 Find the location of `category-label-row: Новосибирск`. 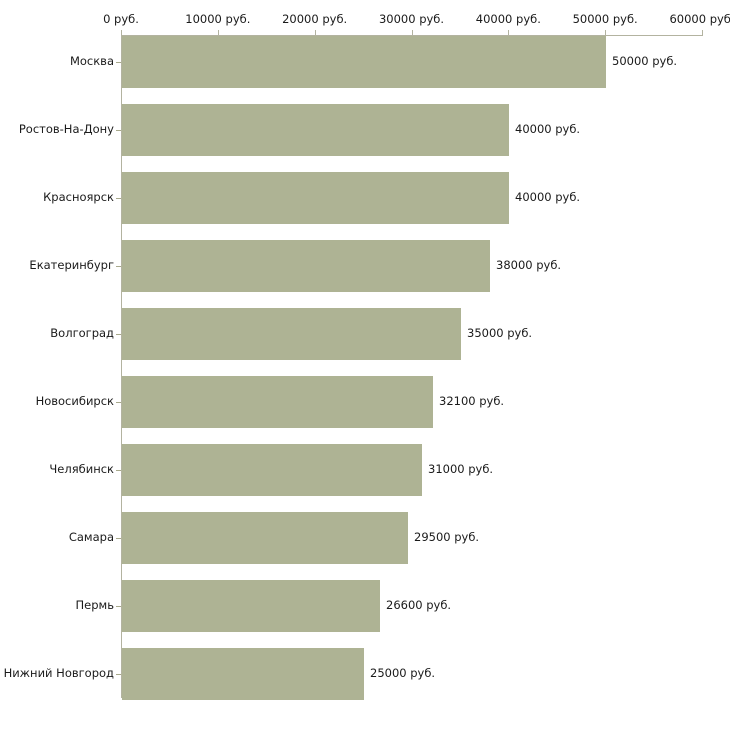

category-label-row: Новосибирск is located at coordinates (57, 401).